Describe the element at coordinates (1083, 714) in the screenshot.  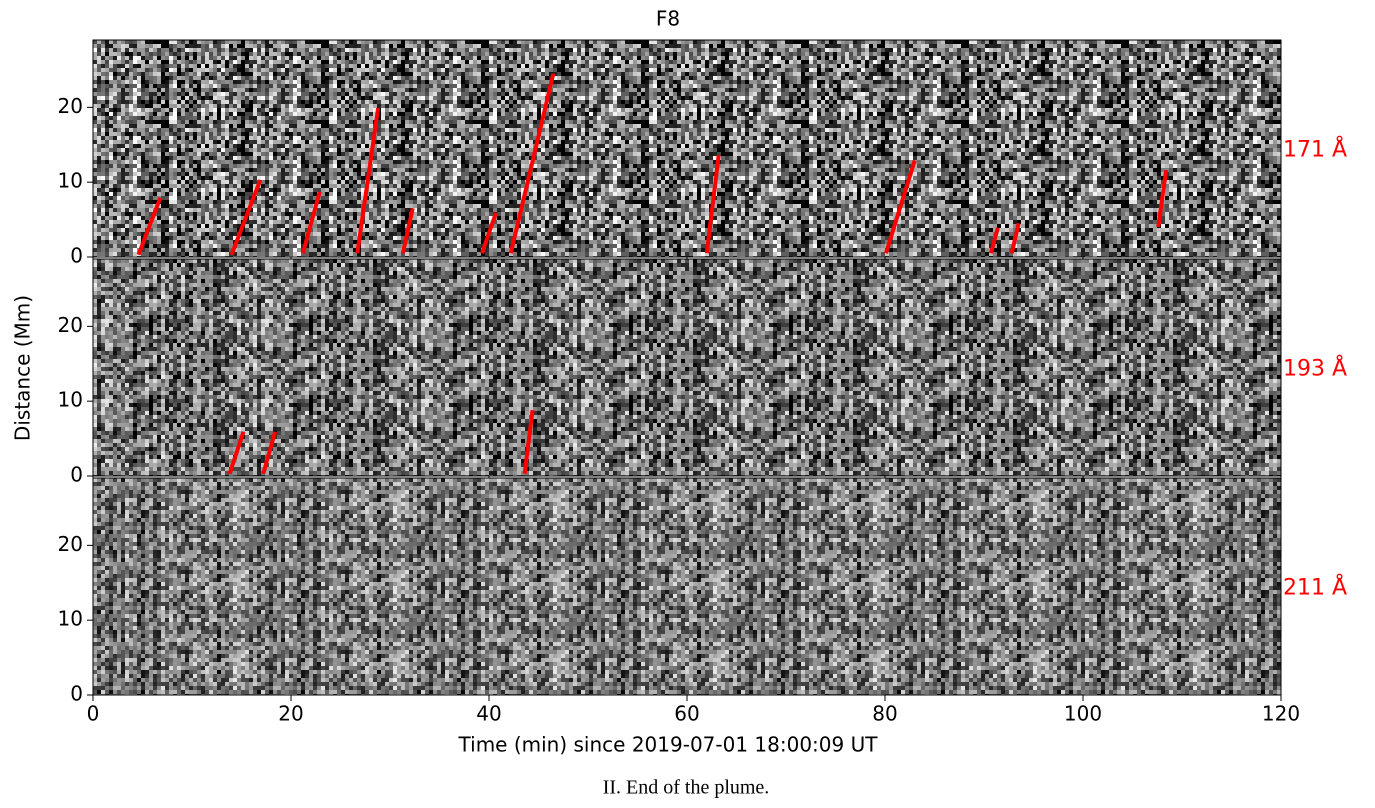
I see `x-tick-label: 100` at that location.